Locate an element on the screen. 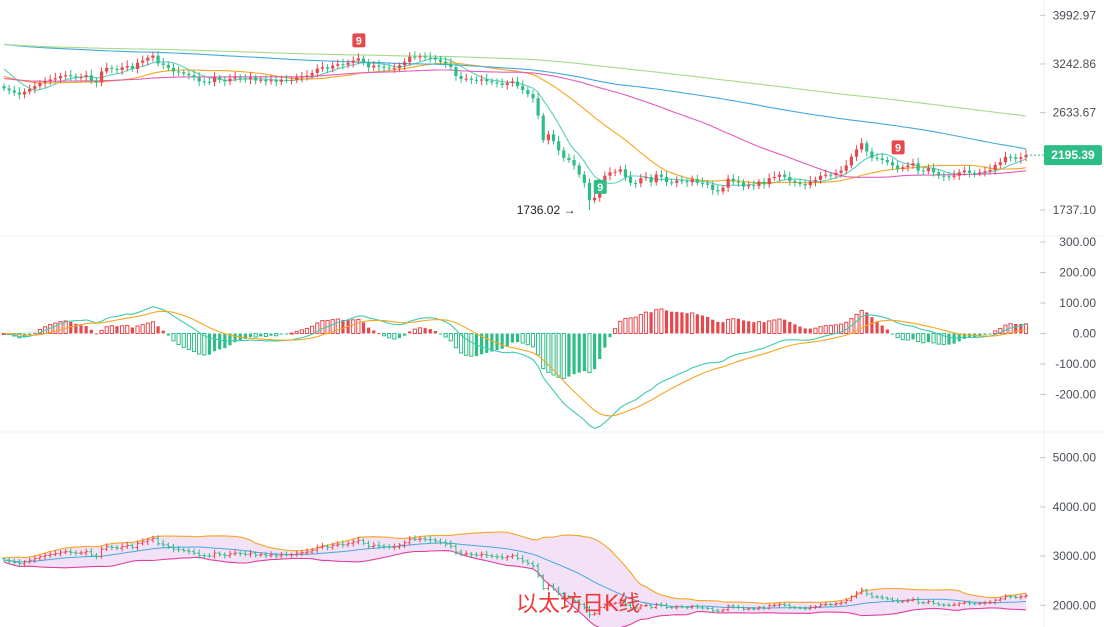  boll-band-fill is located at coordinates (515, 579).